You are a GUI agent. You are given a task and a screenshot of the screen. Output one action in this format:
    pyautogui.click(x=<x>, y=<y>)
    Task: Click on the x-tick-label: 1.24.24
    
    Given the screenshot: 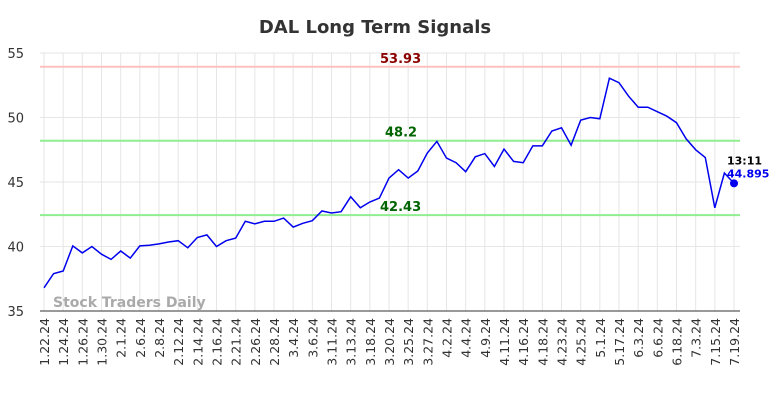 What is the action you would take?
    pyautogui.click(x=63, y=342)
    